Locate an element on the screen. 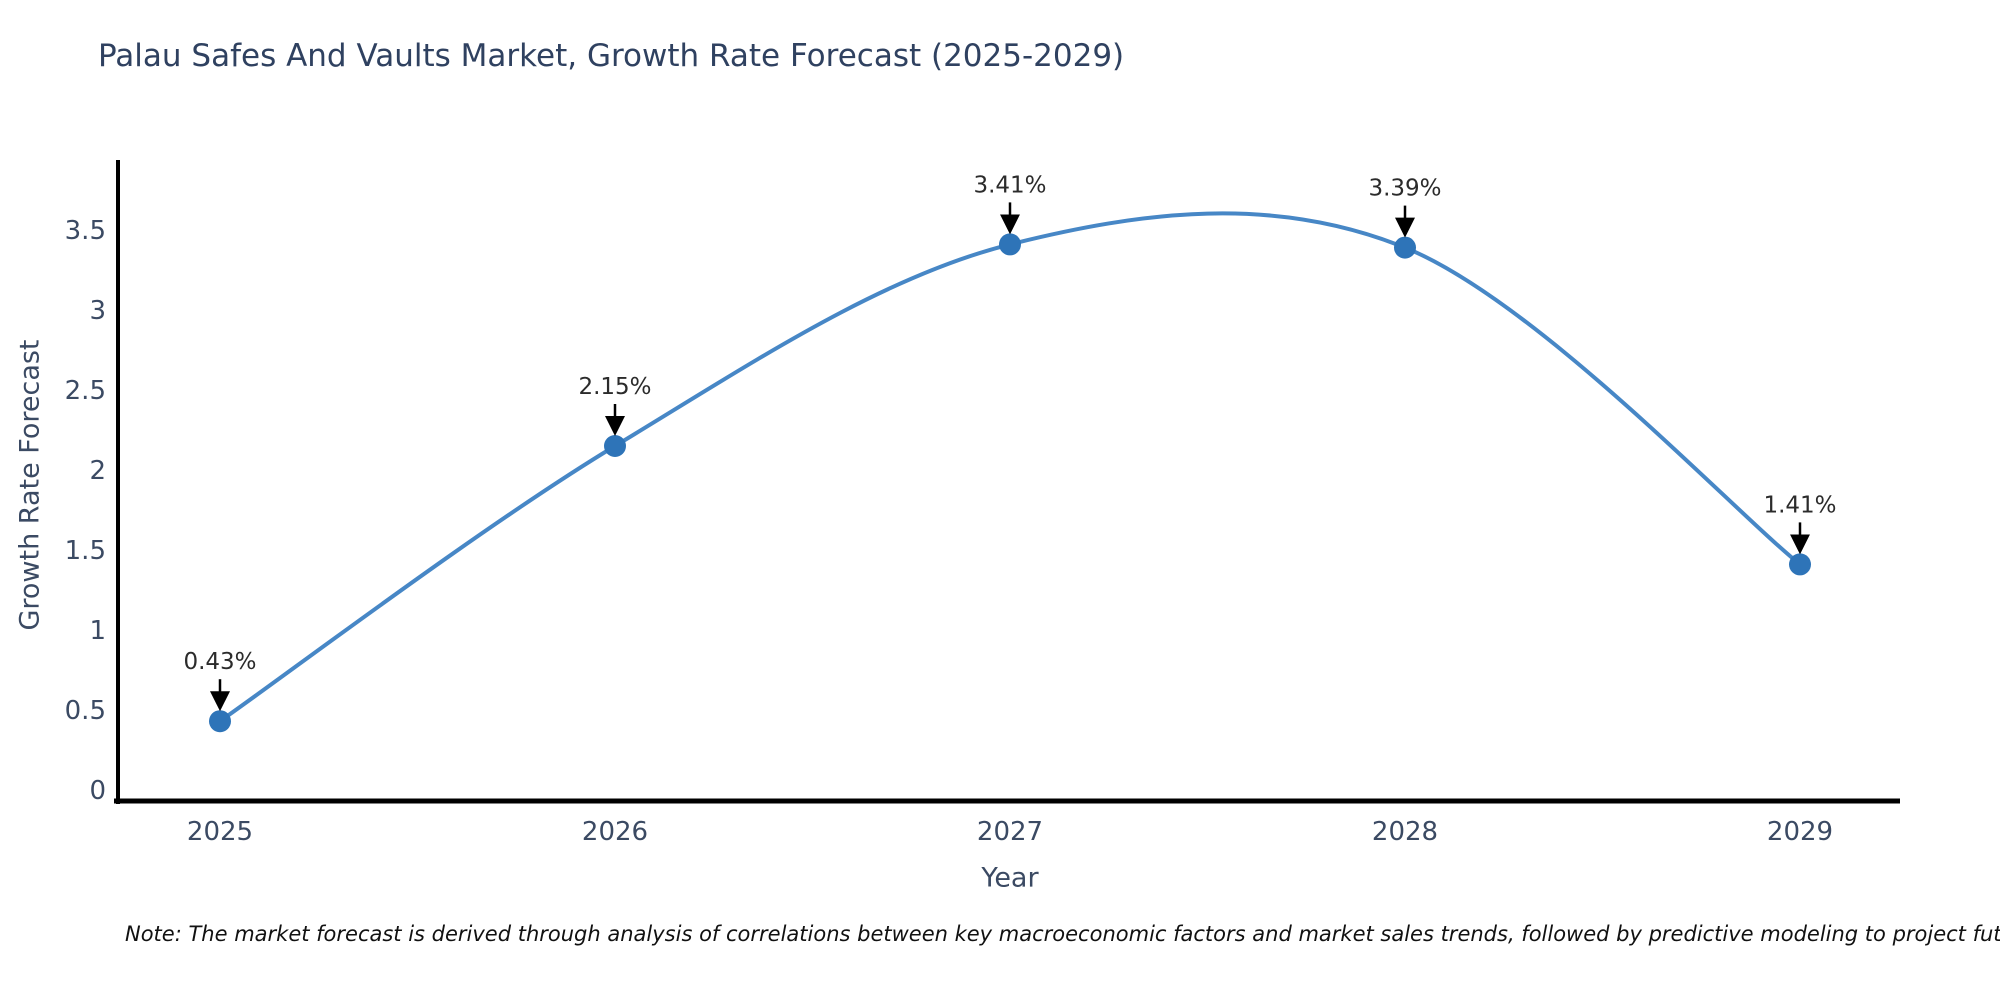 This screenshot has height=1000, width=2000. x-axis-ticks: 2025 2026 2027 2028 2029 is located at coordinates (1010, 832).